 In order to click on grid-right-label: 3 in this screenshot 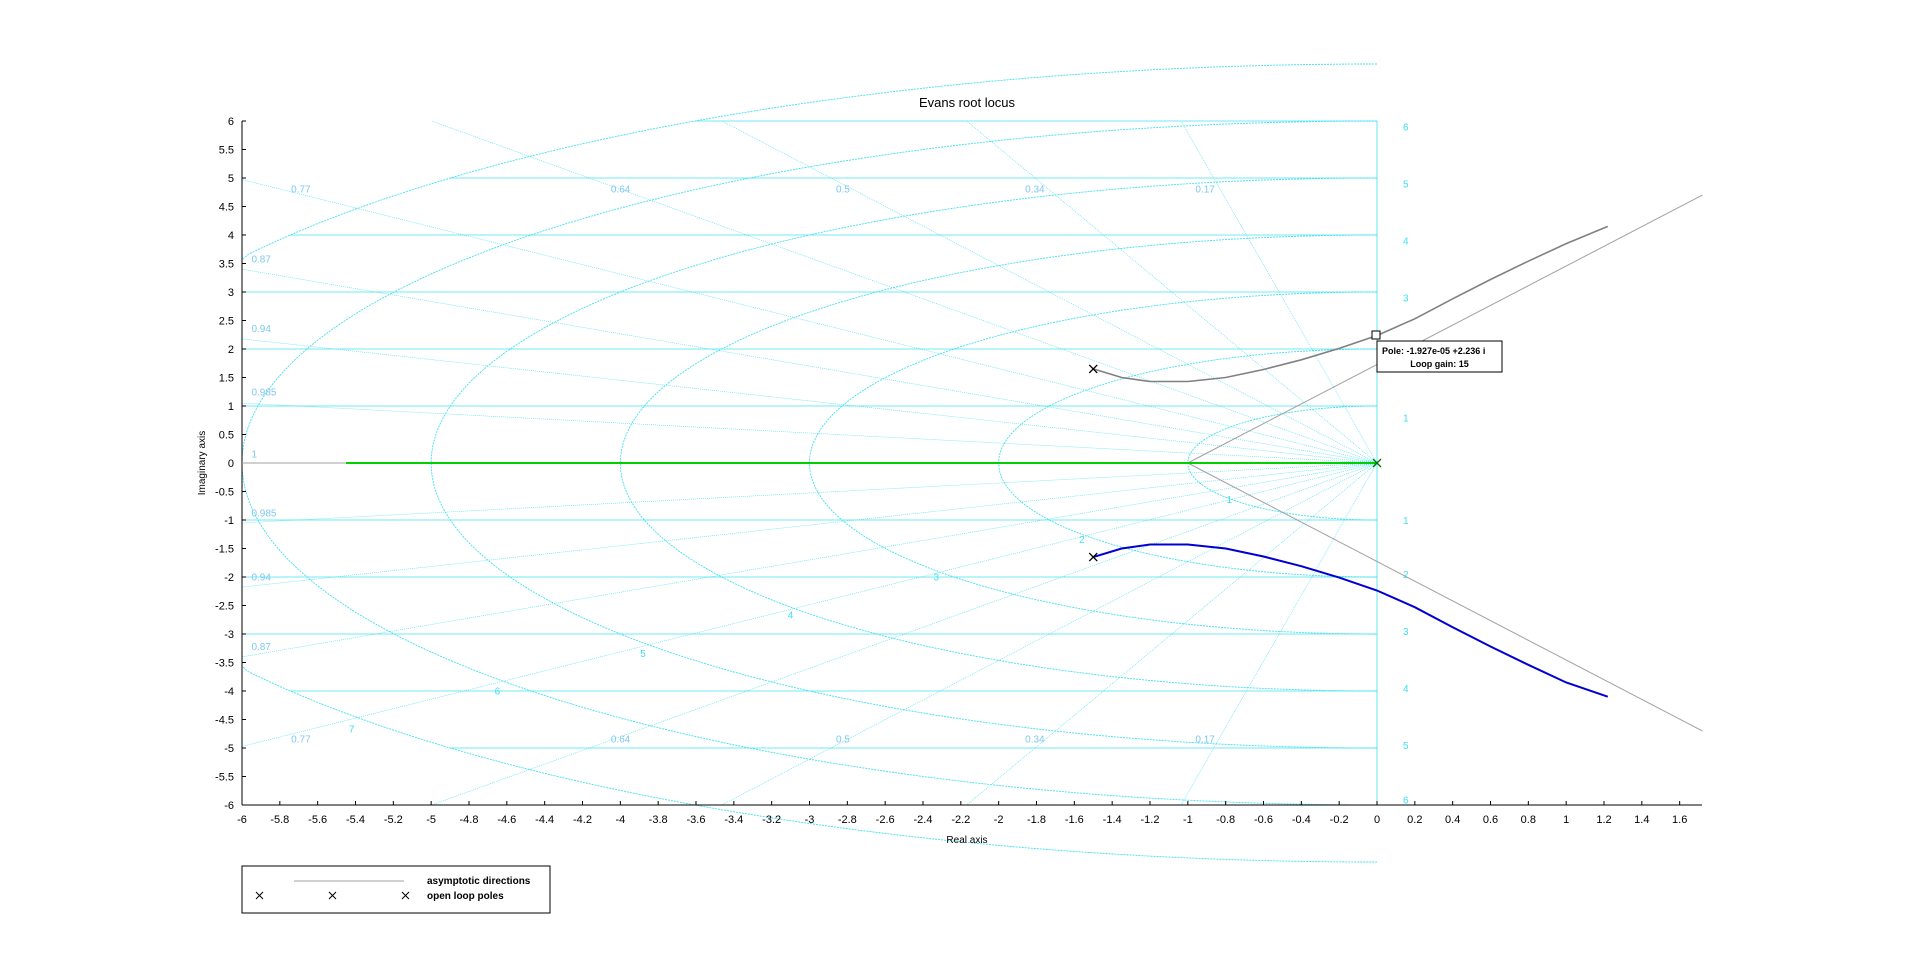, I will do `click(1406, 632)`.